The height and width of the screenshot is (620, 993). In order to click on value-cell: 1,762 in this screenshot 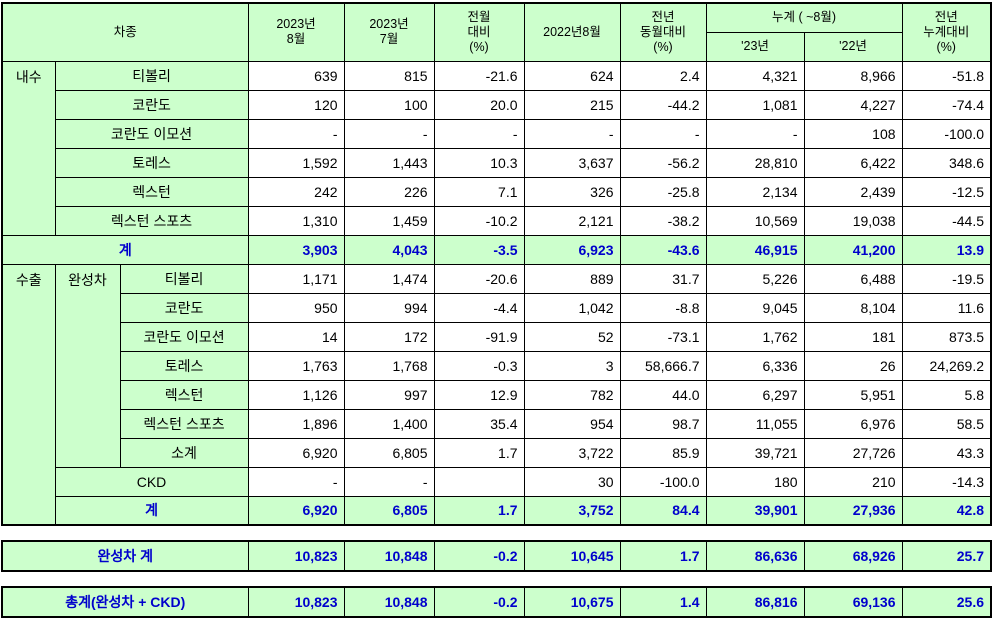, I will do `click(755, 336)`.